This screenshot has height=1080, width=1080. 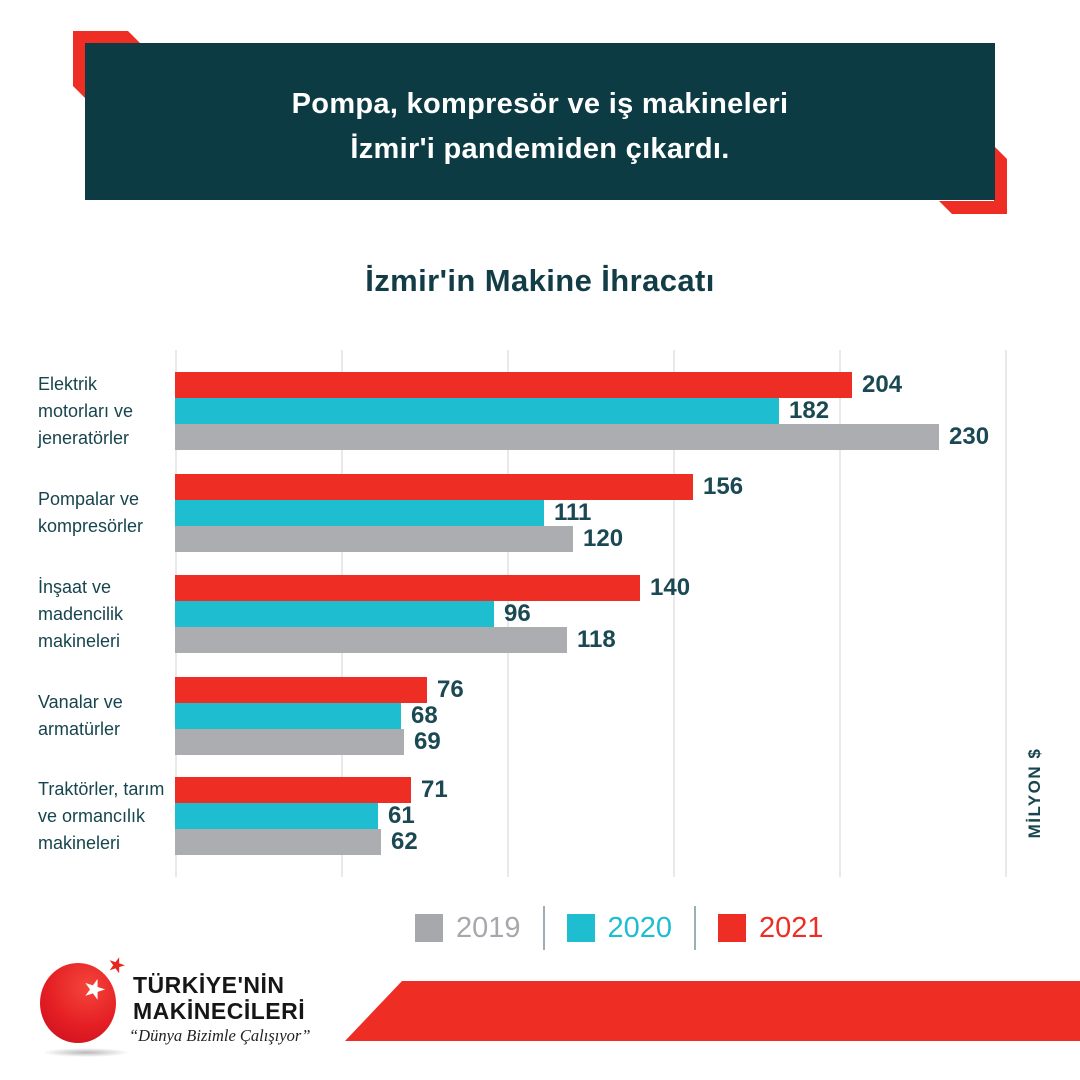 What do you see at coordinates (791, 927) in the screenshot?
I see `legend-label-2021: 2021` at bounding box center [791, 927].